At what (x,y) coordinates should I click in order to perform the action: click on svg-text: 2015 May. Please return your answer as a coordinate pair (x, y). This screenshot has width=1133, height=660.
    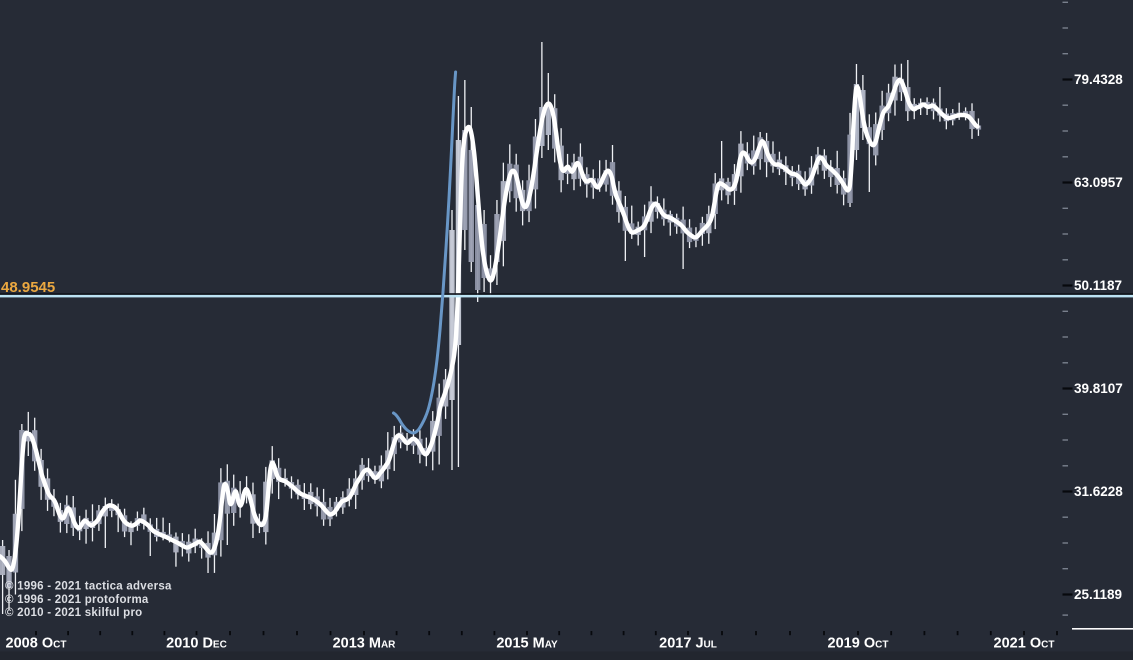
    Looking at the image, I should click on (527, 644).